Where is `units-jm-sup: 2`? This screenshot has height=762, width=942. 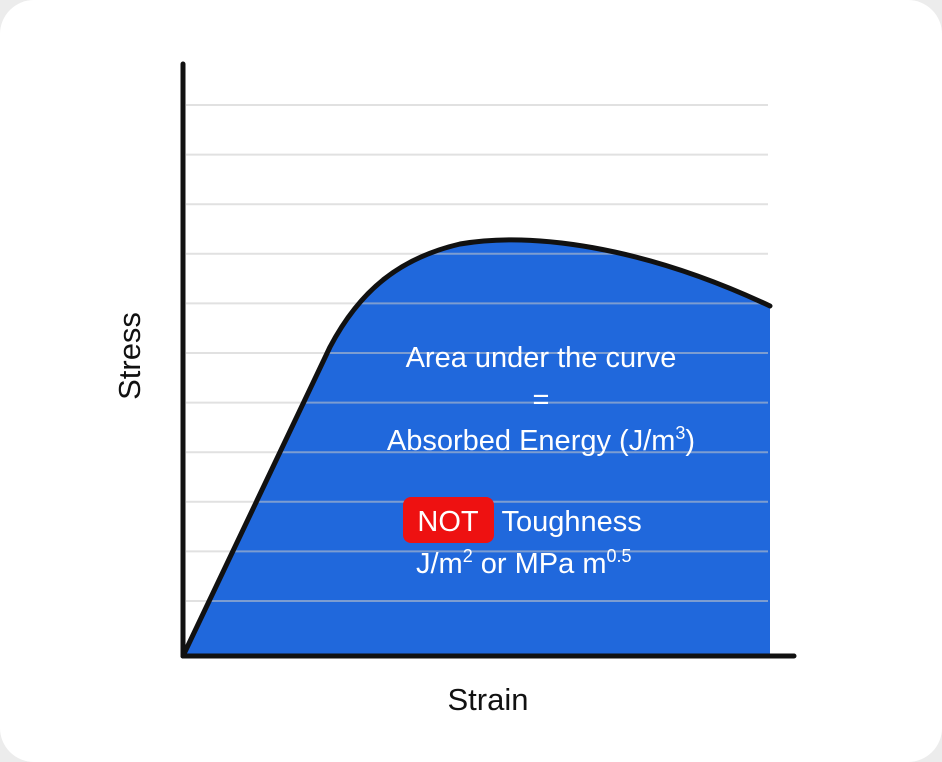
units-jm-sup: 2 is located at coordinates (468, 556).